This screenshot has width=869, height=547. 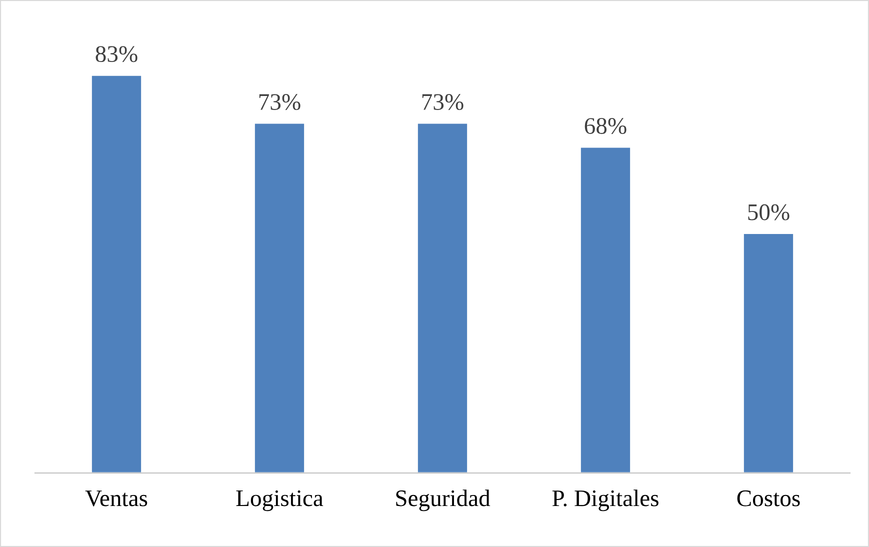 What do you see at coordinates (116, 498) in the screenshot?
I see `x-tick-label: Ventas` at bounding box center [116, 498].